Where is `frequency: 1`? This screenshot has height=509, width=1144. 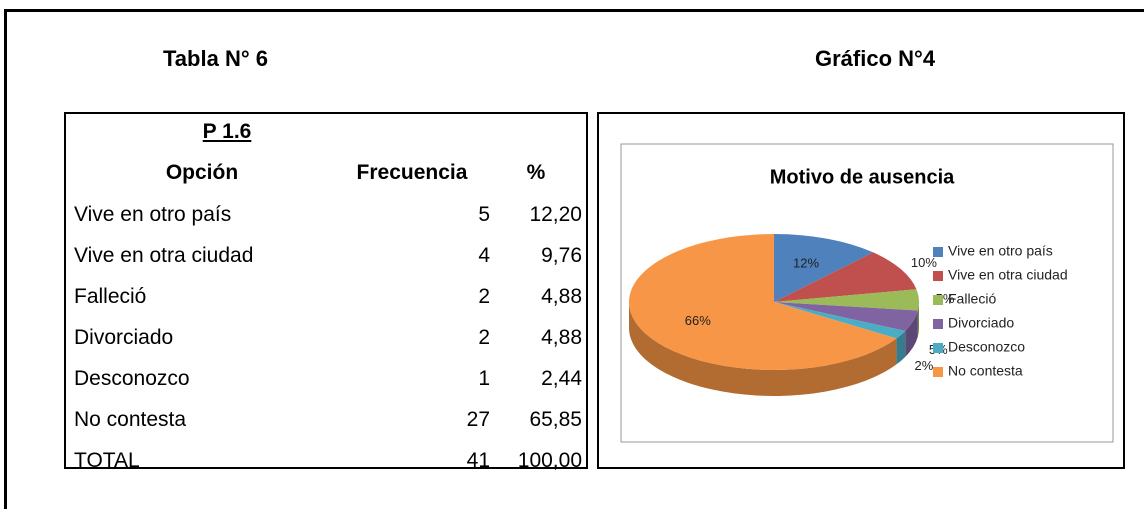 frequency: 1 is located at coordinates (484, 378).